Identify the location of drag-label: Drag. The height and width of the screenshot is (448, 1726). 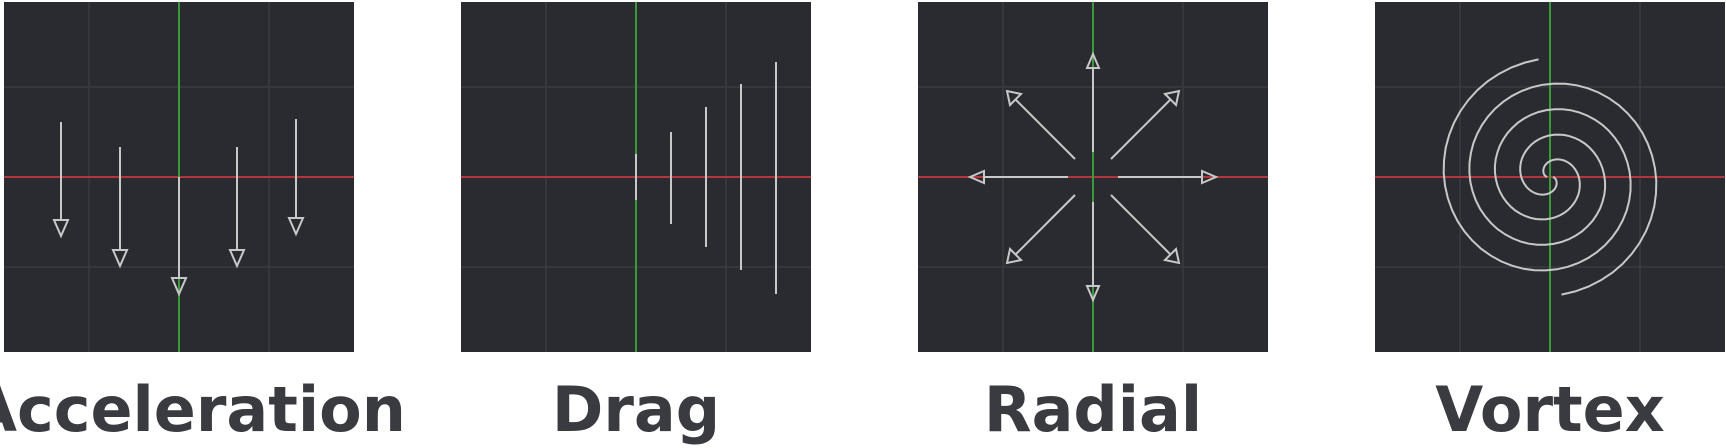
(636, 409).